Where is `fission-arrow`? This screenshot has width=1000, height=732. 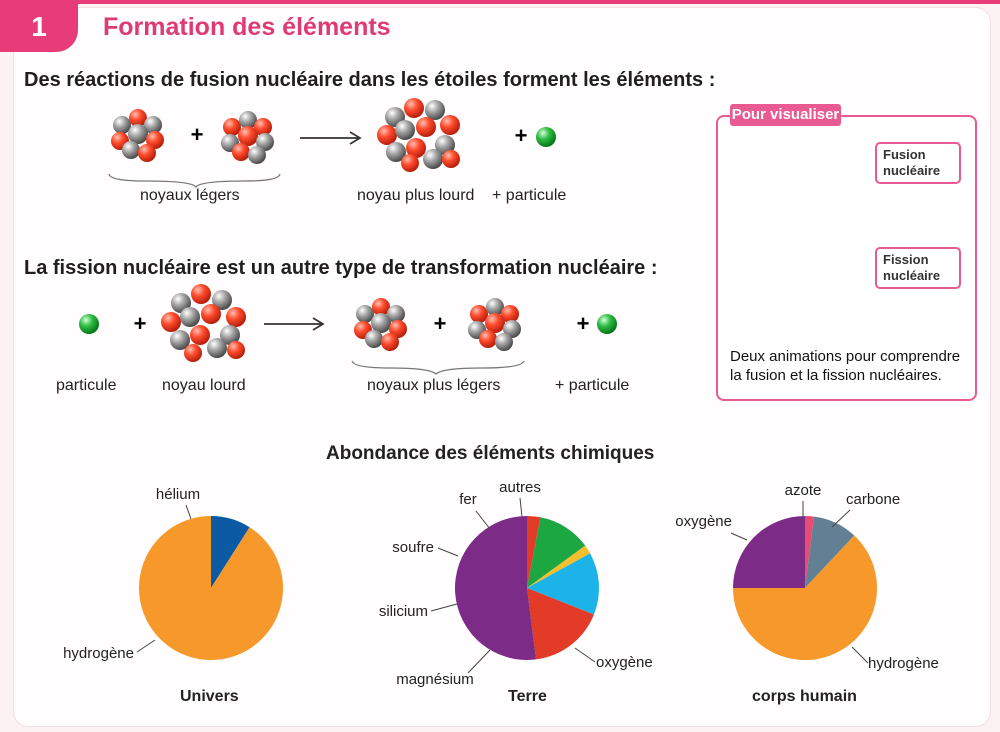
fission-arrow is located at coordinates (294, 324).